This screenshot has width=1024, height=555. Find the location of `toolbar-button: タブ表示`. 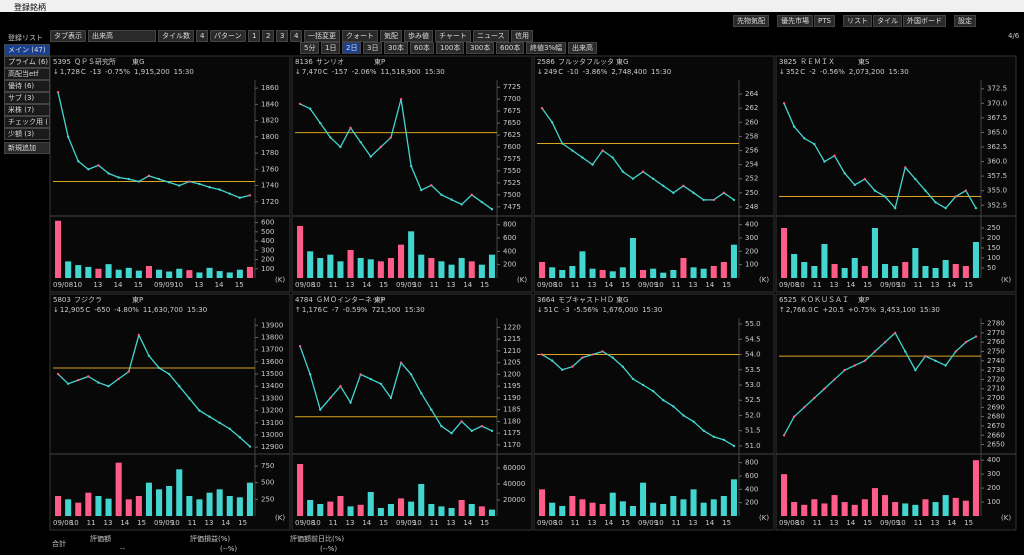

toolbar-button: タブ表示 is located at coordinates (68, 36).